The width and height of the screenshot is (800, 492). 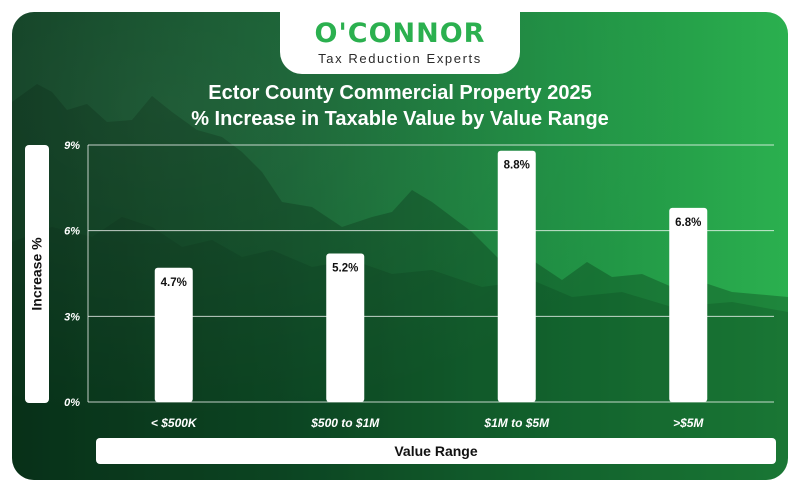 What do you see at coordinates (400, 93) in the screenshot?
I see `chart-title: Ector County Commercial Property 2025` at bounding box center [400, 93].